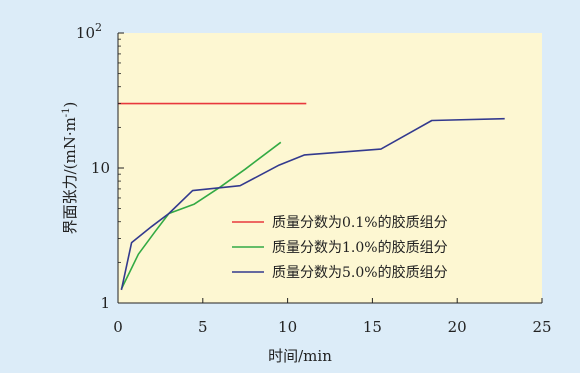  I want to click on legend-label-1: 质量分数为0.1%的胶质组分, so click(360, 222).